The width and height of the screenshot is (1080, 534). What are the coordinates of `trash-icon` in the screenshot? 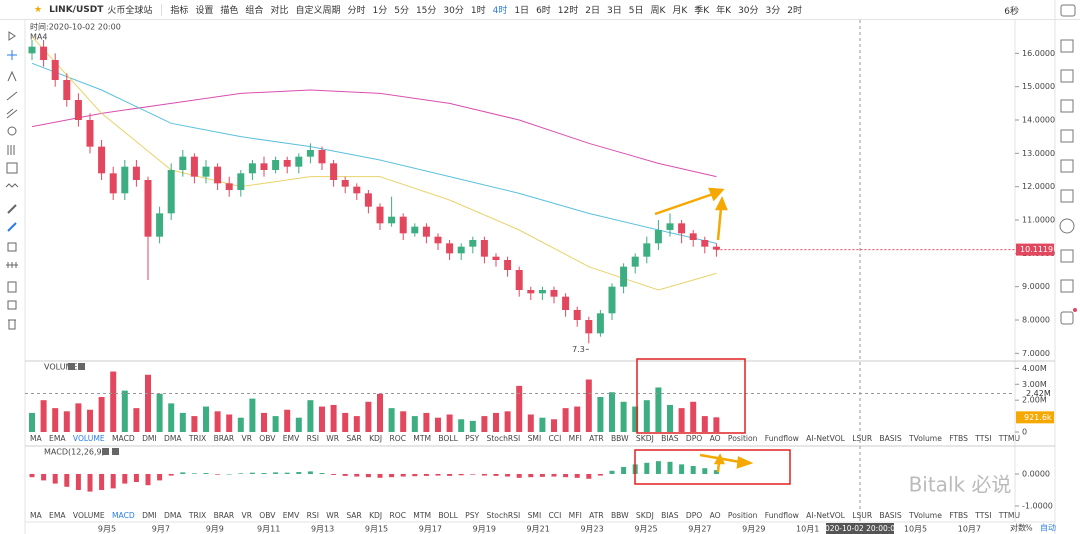 It's located at (12, 324).